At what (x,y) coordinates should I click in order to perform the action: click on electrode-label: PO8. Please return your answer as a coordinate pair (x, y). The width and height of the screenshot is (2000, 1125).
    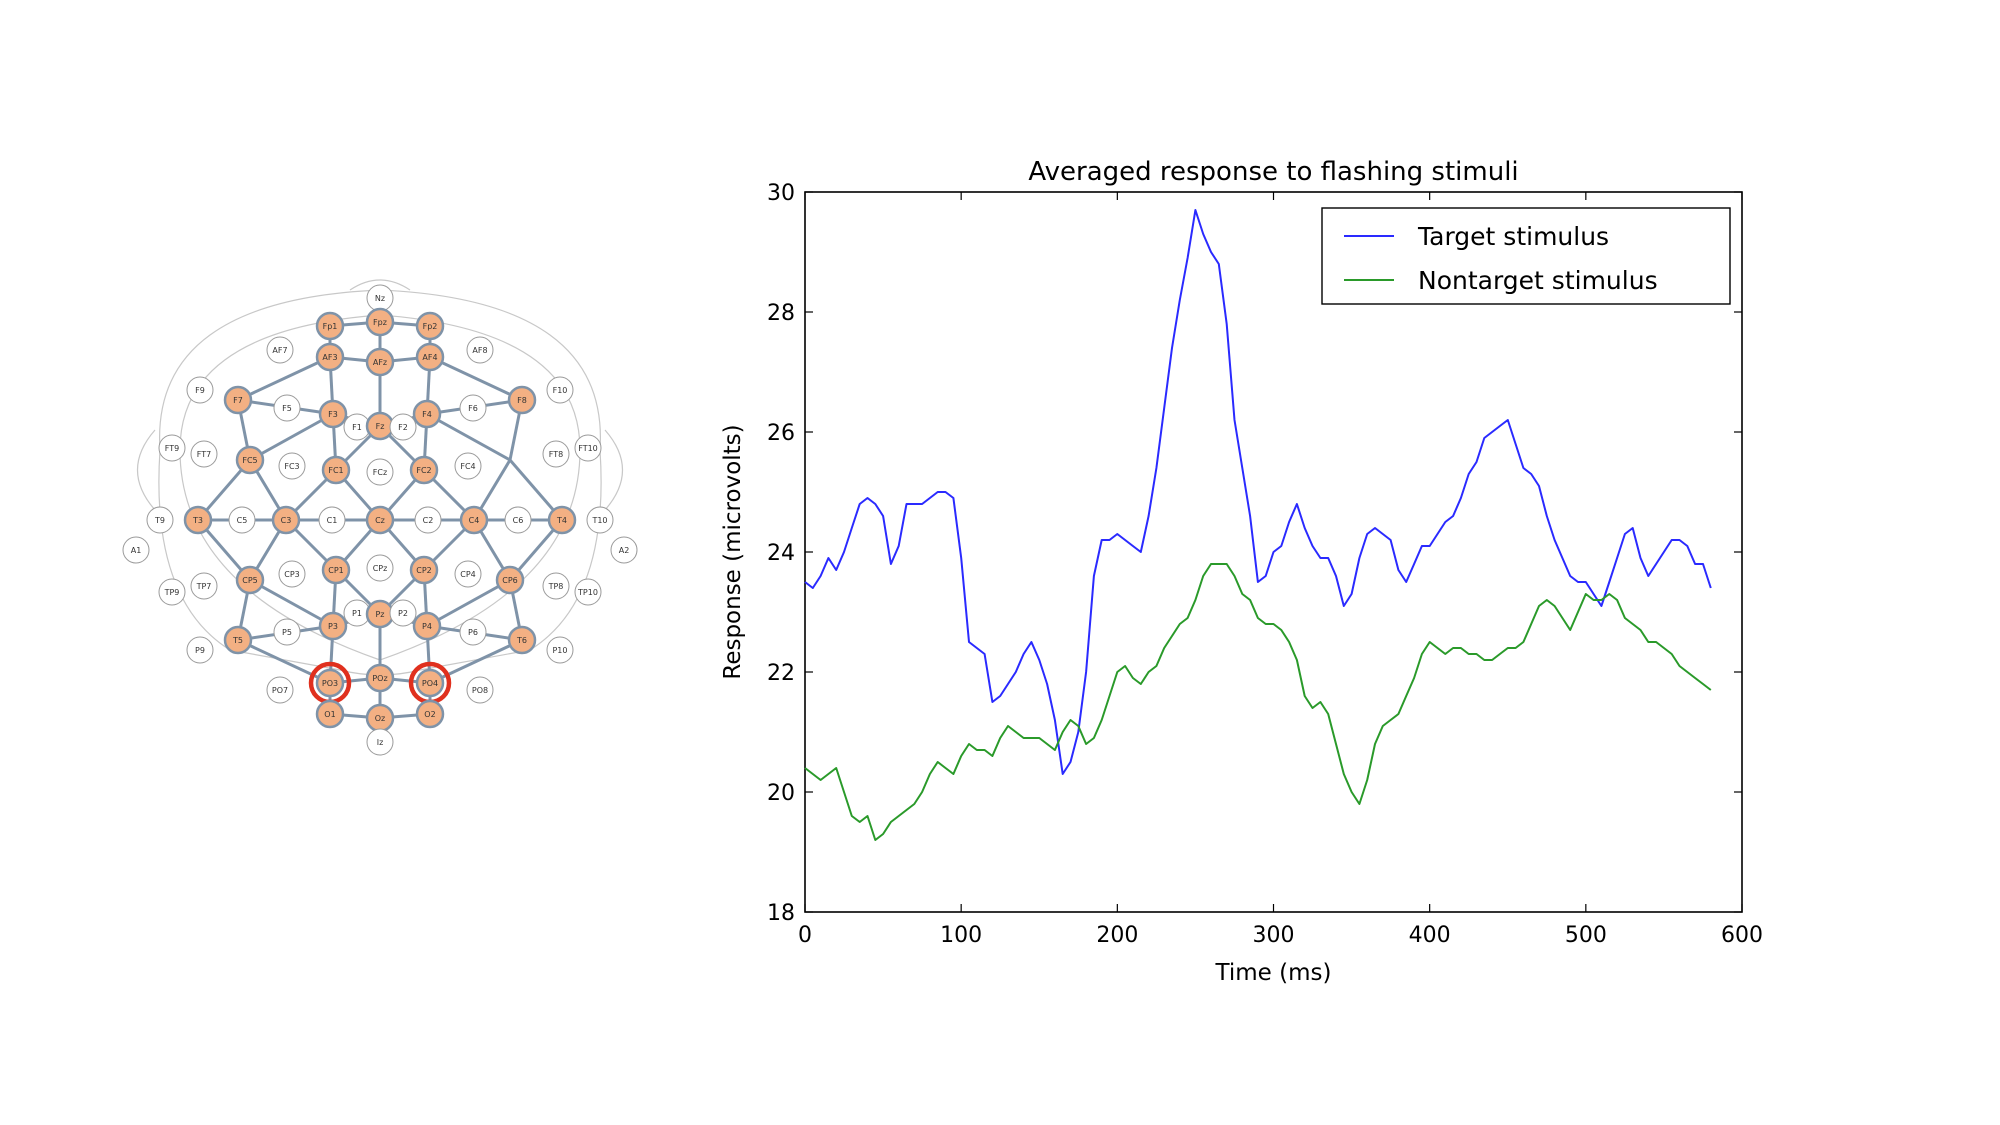
    Looking at the image, I should click on (480, 690).